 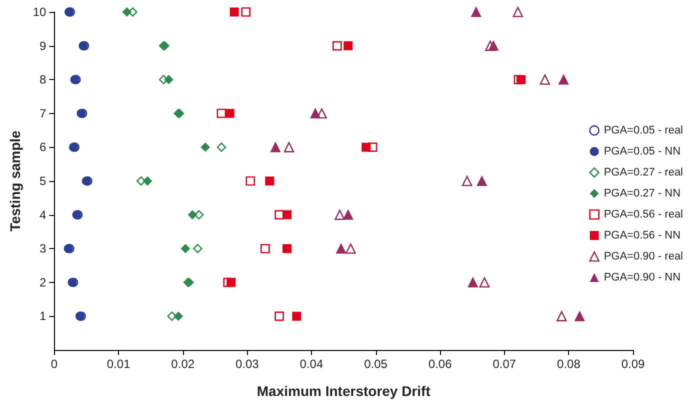 What do you see at coordinates (343, 391) in the screenshot?
I see `x-axis-title: Maximum Interstorey Drift` at bounding box center [343, 391].